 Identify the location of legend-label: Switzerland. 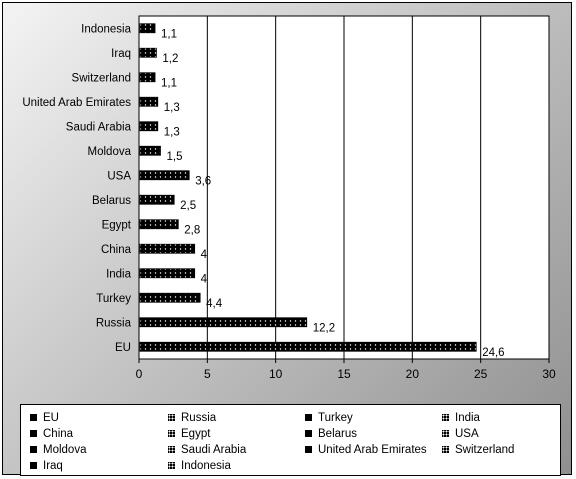
(485, 450).